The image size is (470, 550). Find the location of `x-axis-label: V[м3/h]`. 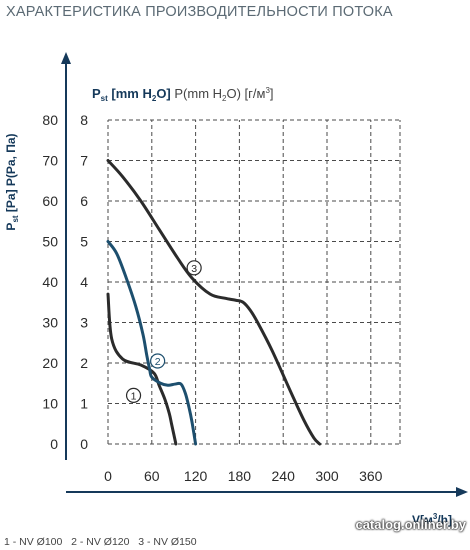

x-axis-label: V[м3/h] is located at coordinates (432, 519).